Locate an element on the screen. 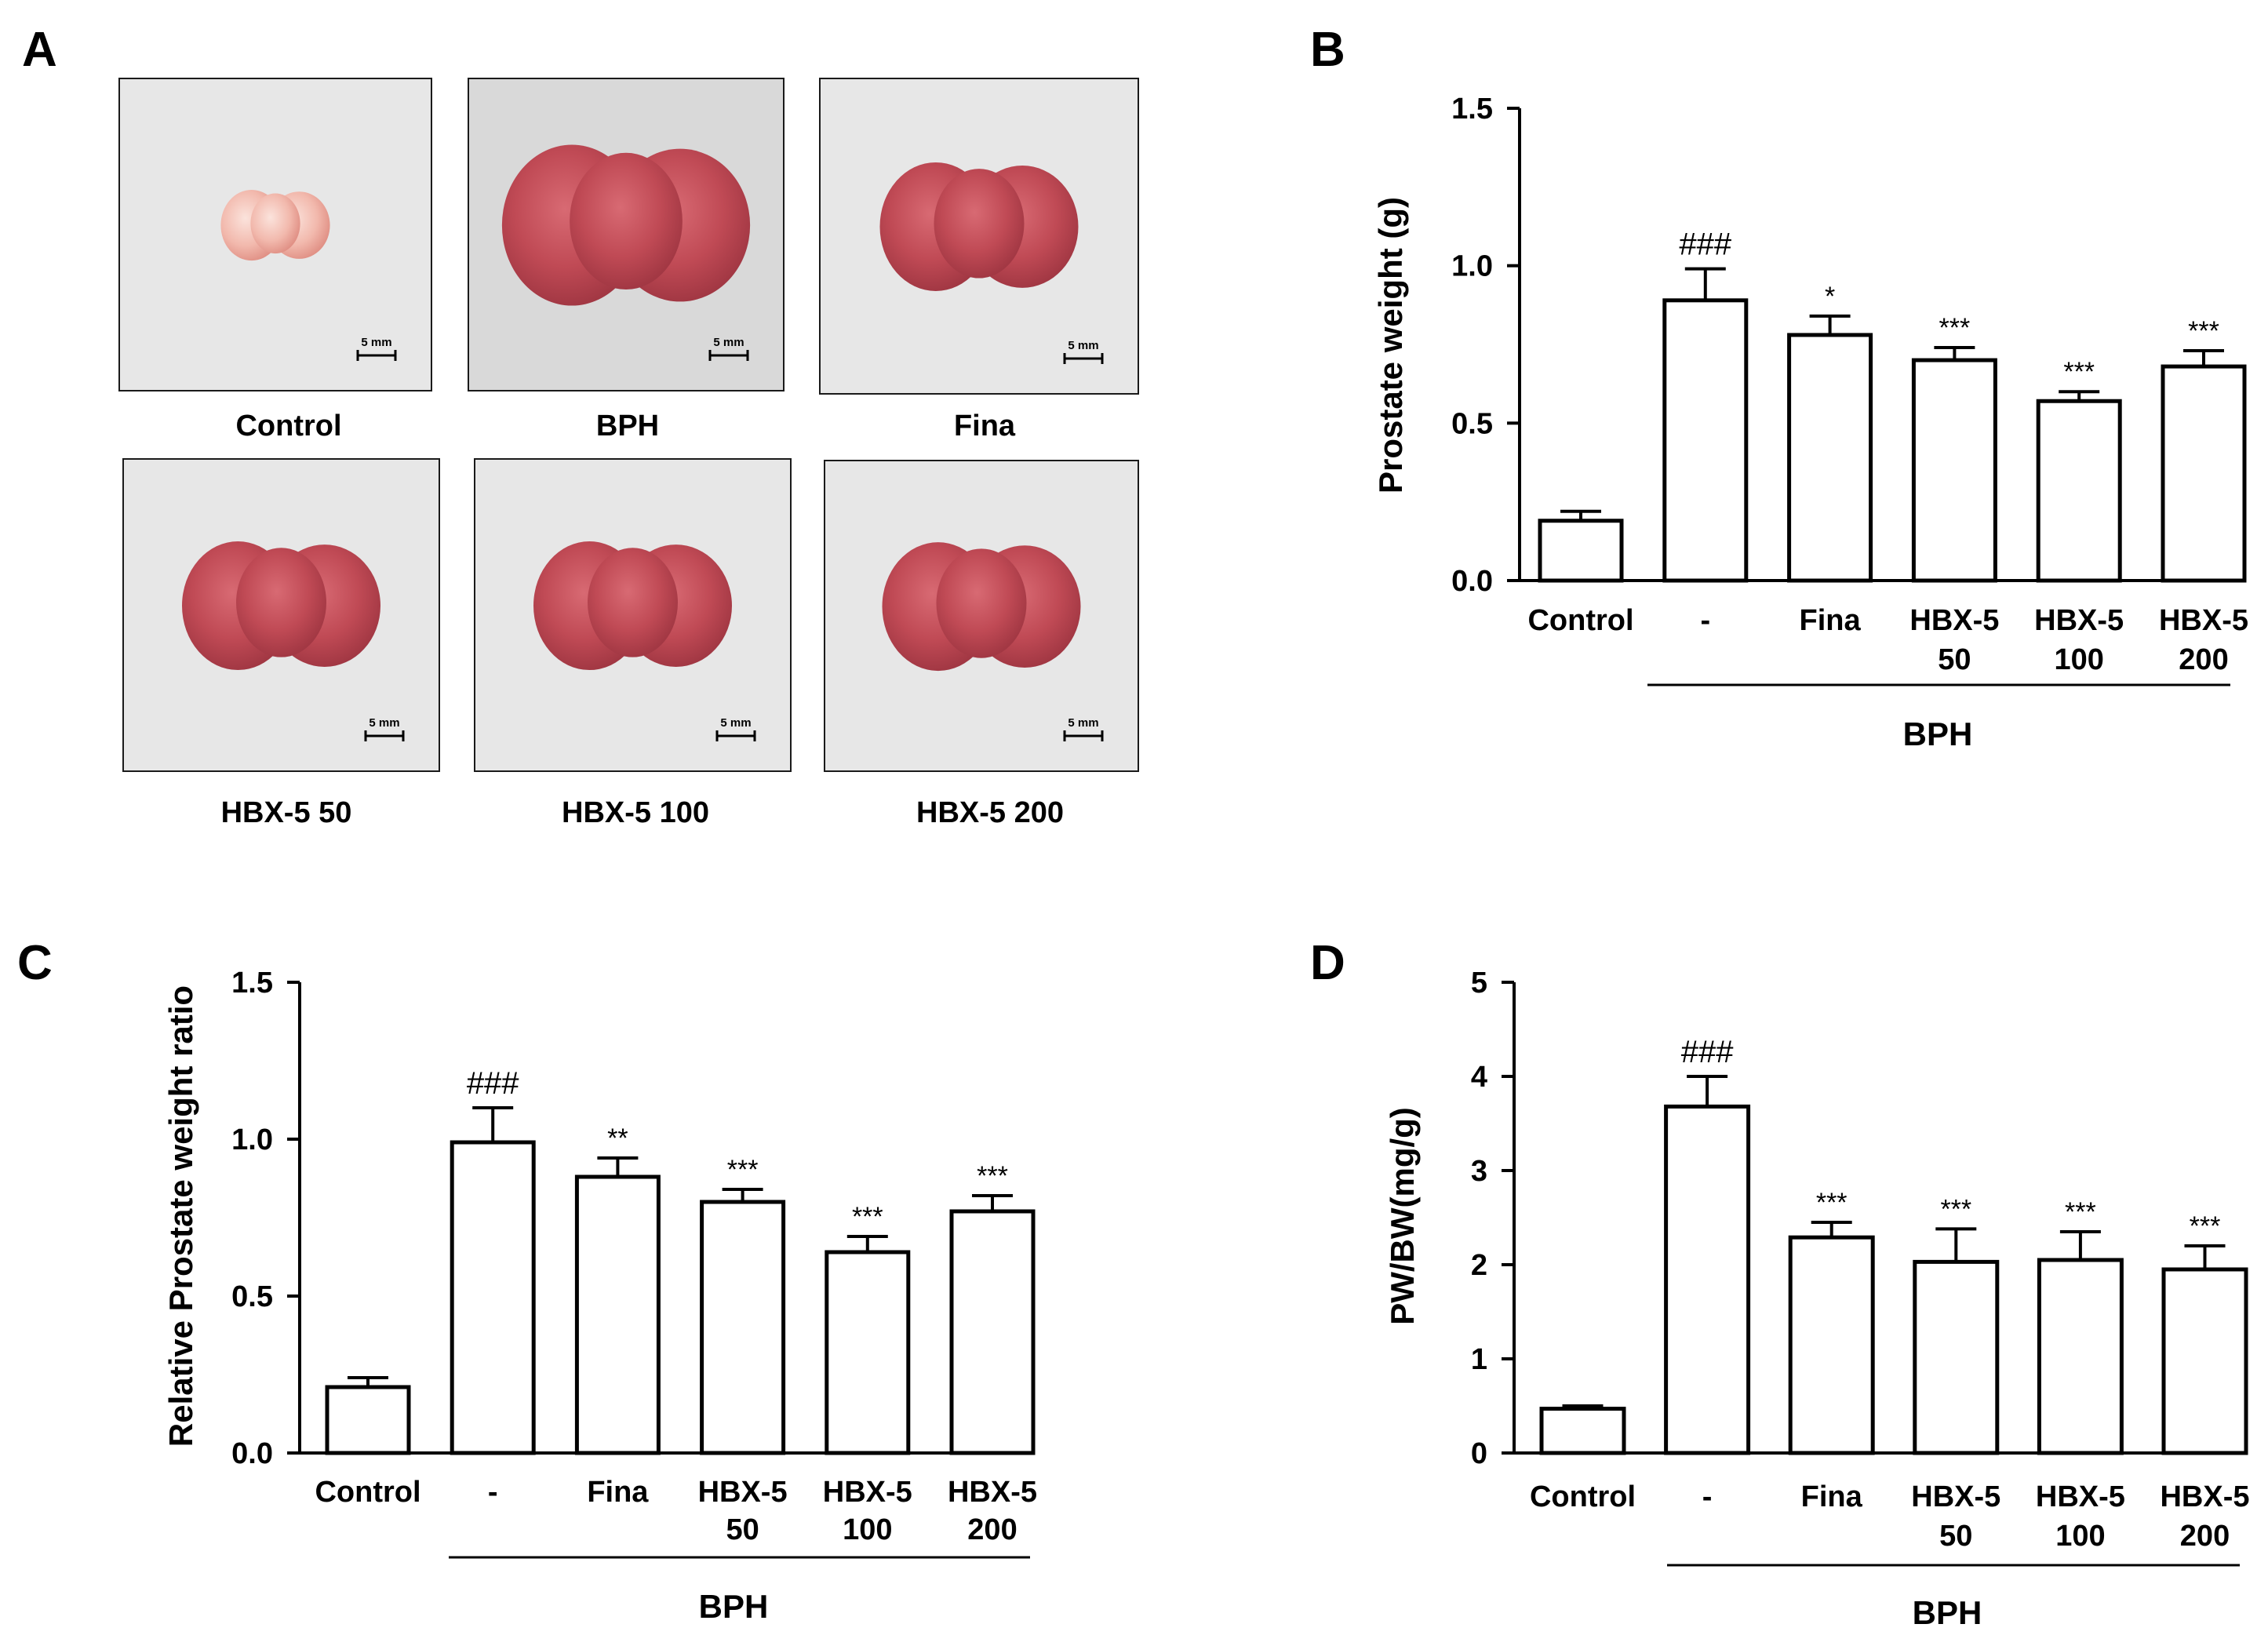 This screenshot has width=2268, height=1635. y-tick-label: 4 is located at coordinates (1479, 1077).